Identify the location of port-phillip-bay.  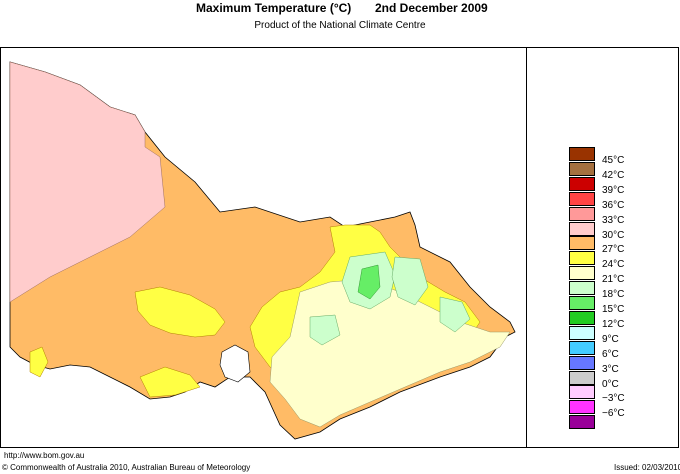
(235, 363).